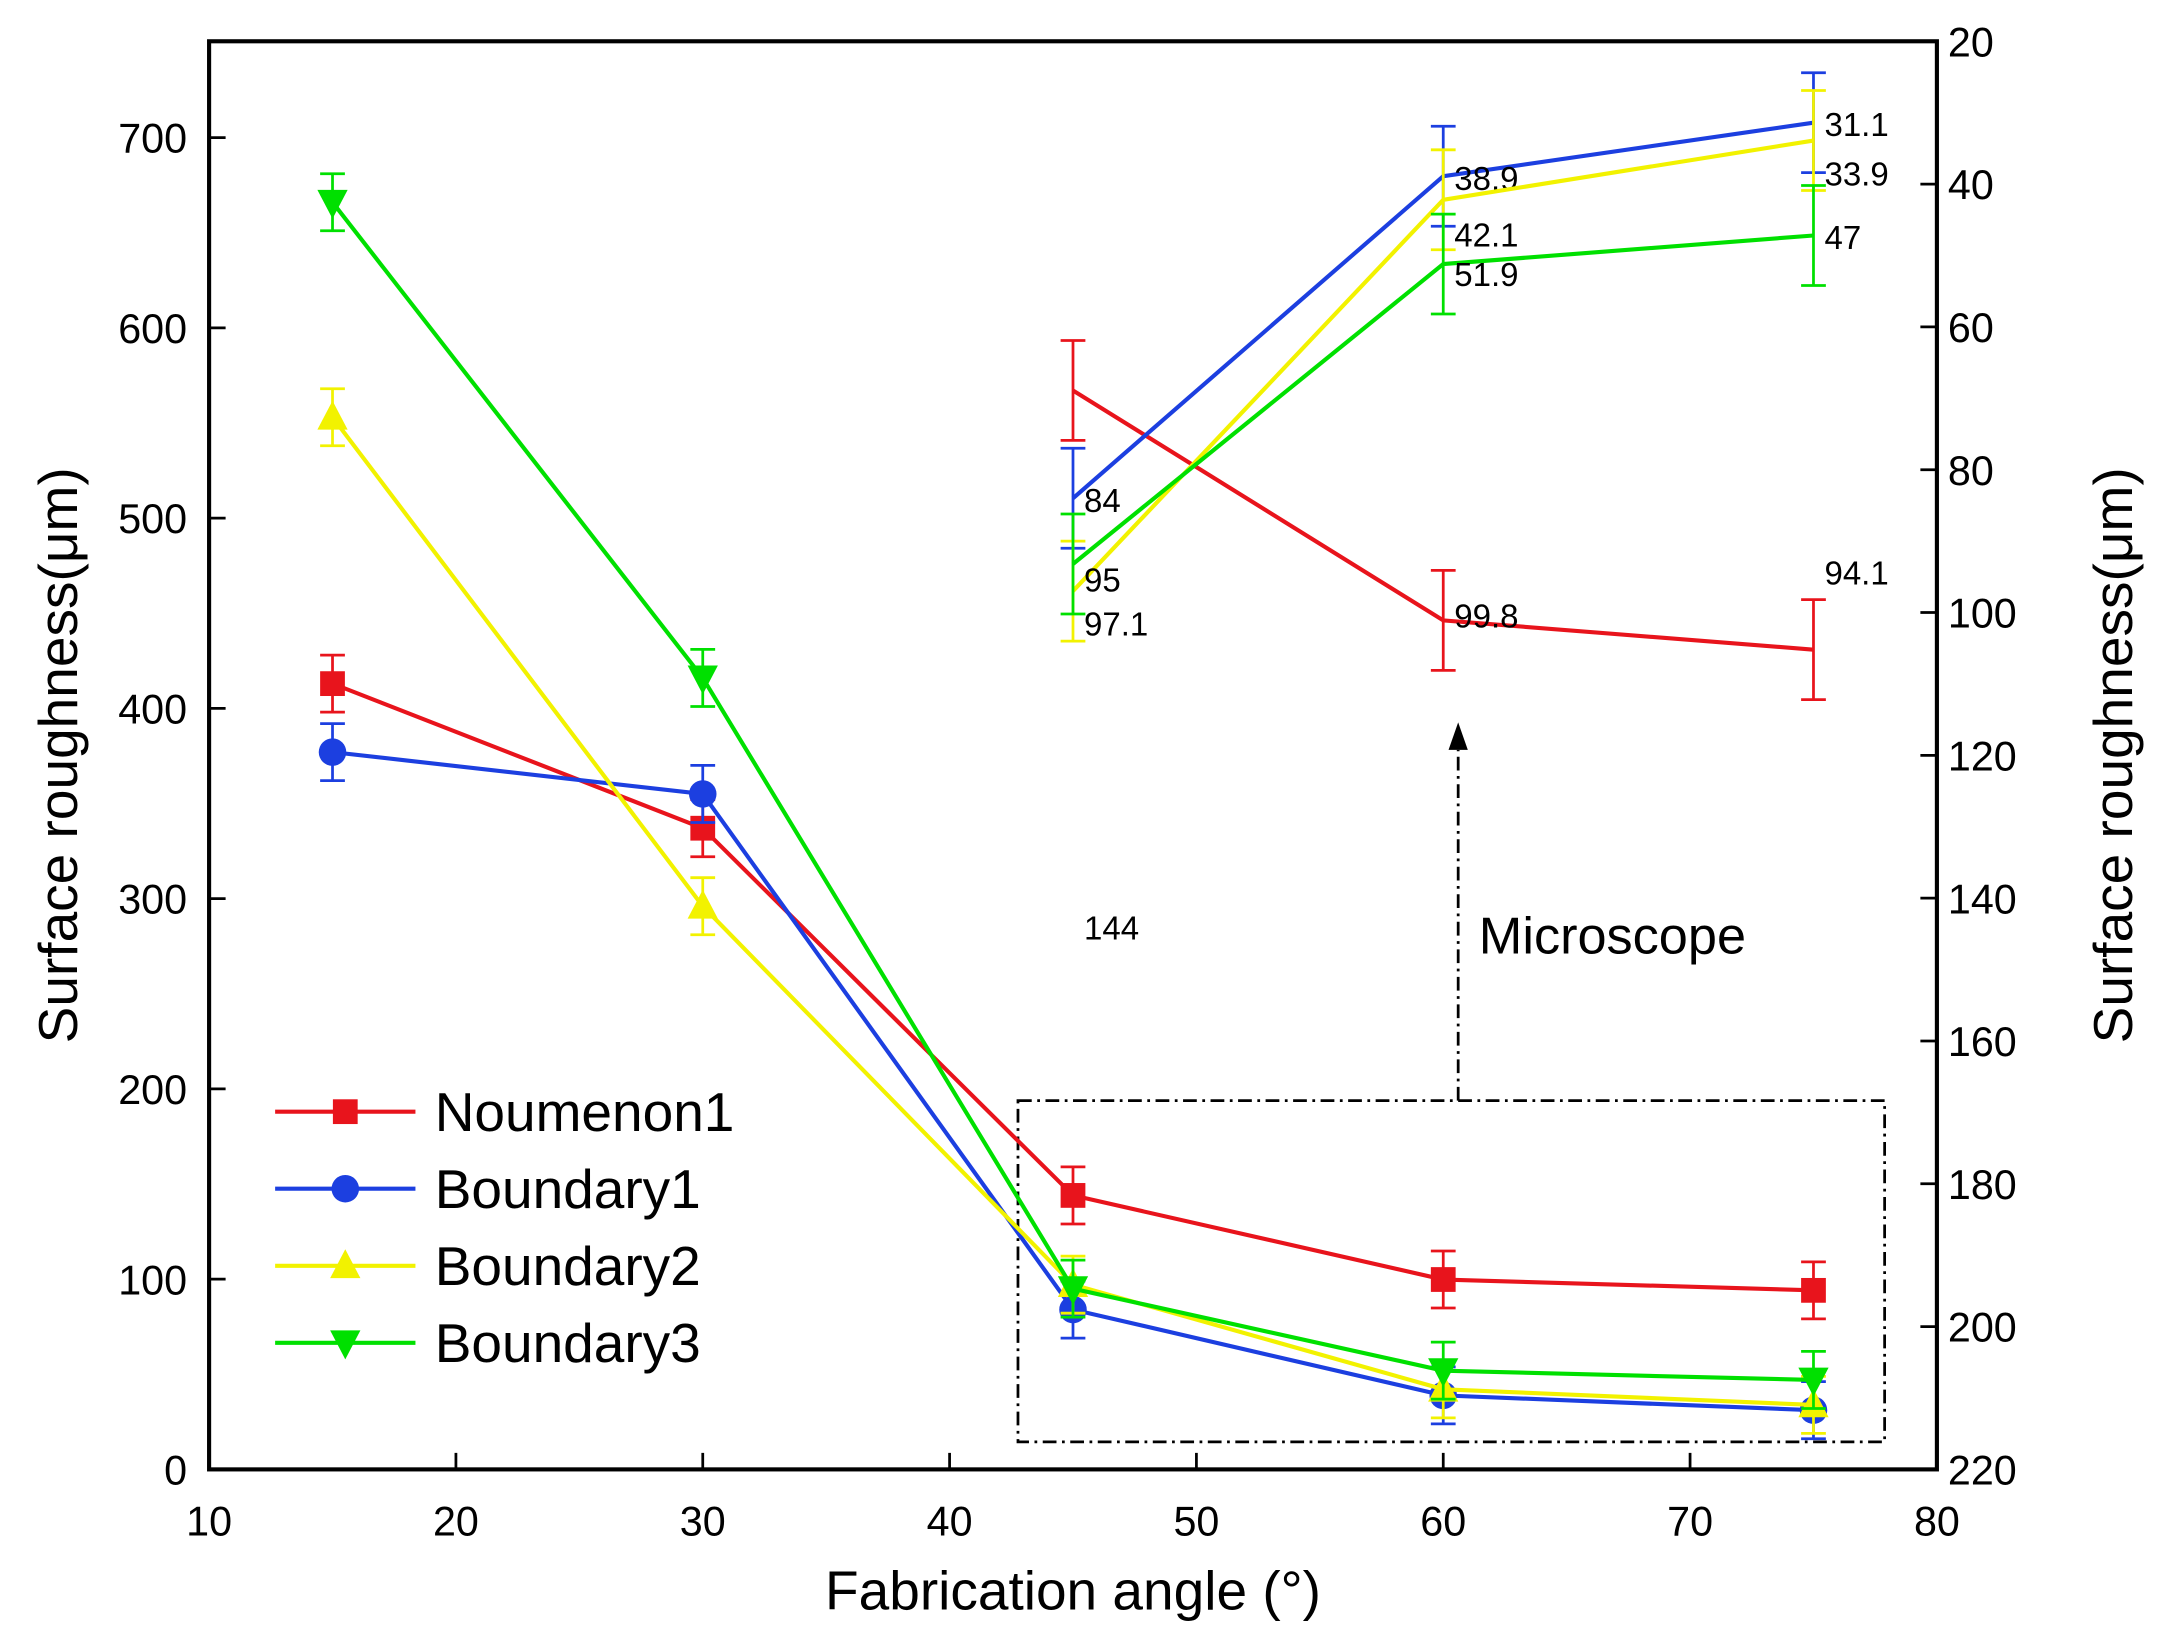  Describe the element at coordinates (152, 1280) in the screenshot. I see `y-tick-label: 100` at that location.